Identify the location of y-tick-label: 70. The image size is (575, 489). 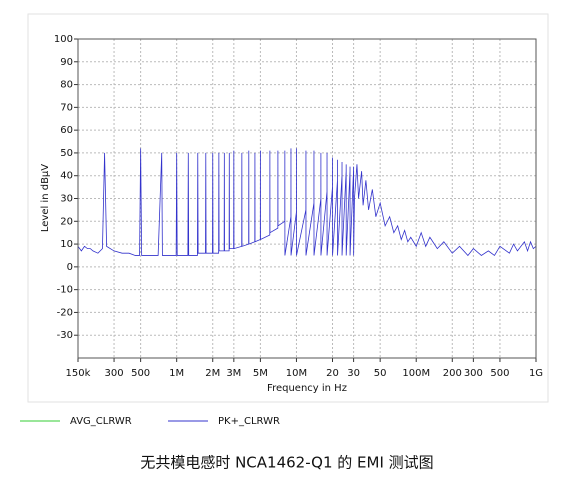
(66, 107).